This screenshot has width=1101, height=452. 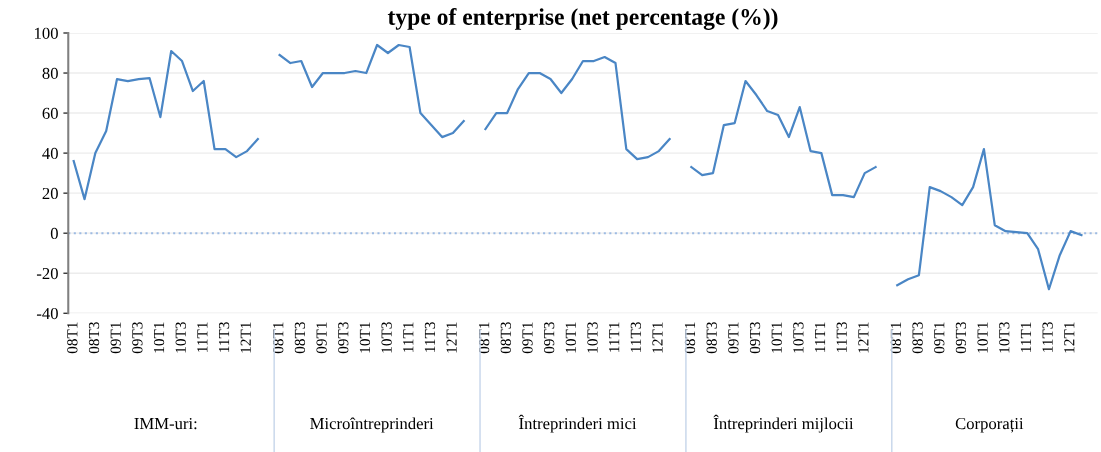 I want to click on y-tick-label: -40, so click(x=47, y=313).